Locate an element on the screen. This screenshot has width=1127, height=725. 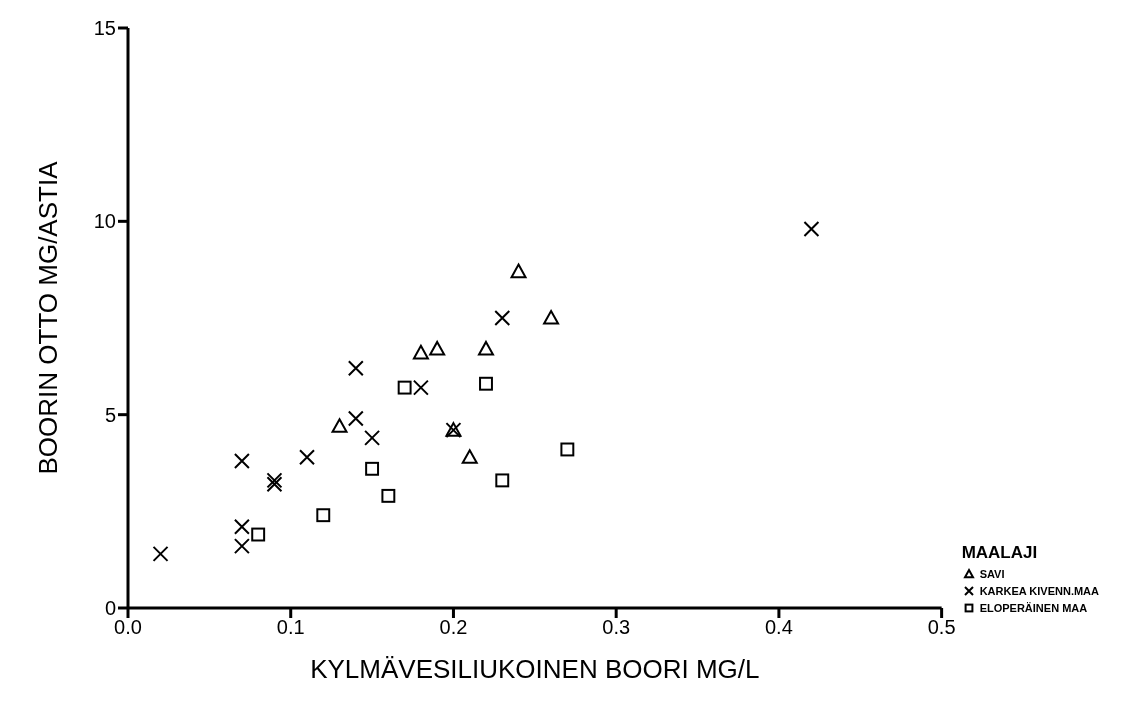
y-tick-label: 10 is located at coordinates (104, 221).